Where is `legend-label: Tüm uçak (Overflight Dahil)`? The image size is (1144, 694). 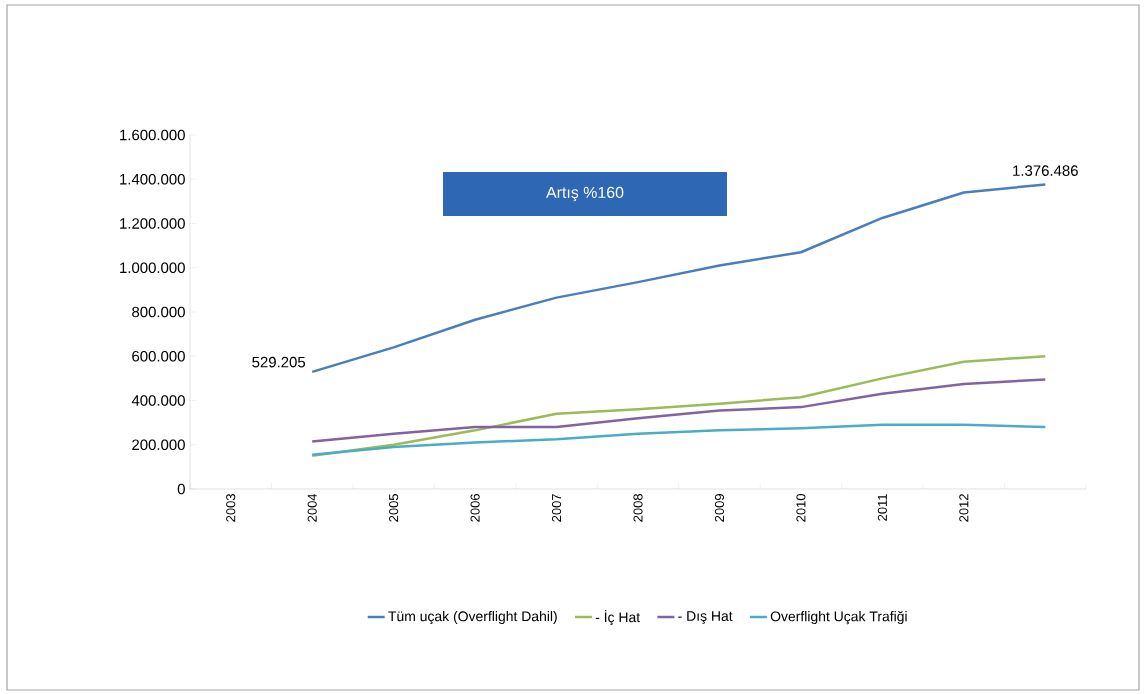 legend-label: Tüm uçak (Overflight Dahil) is located at coordinates (472, 617).